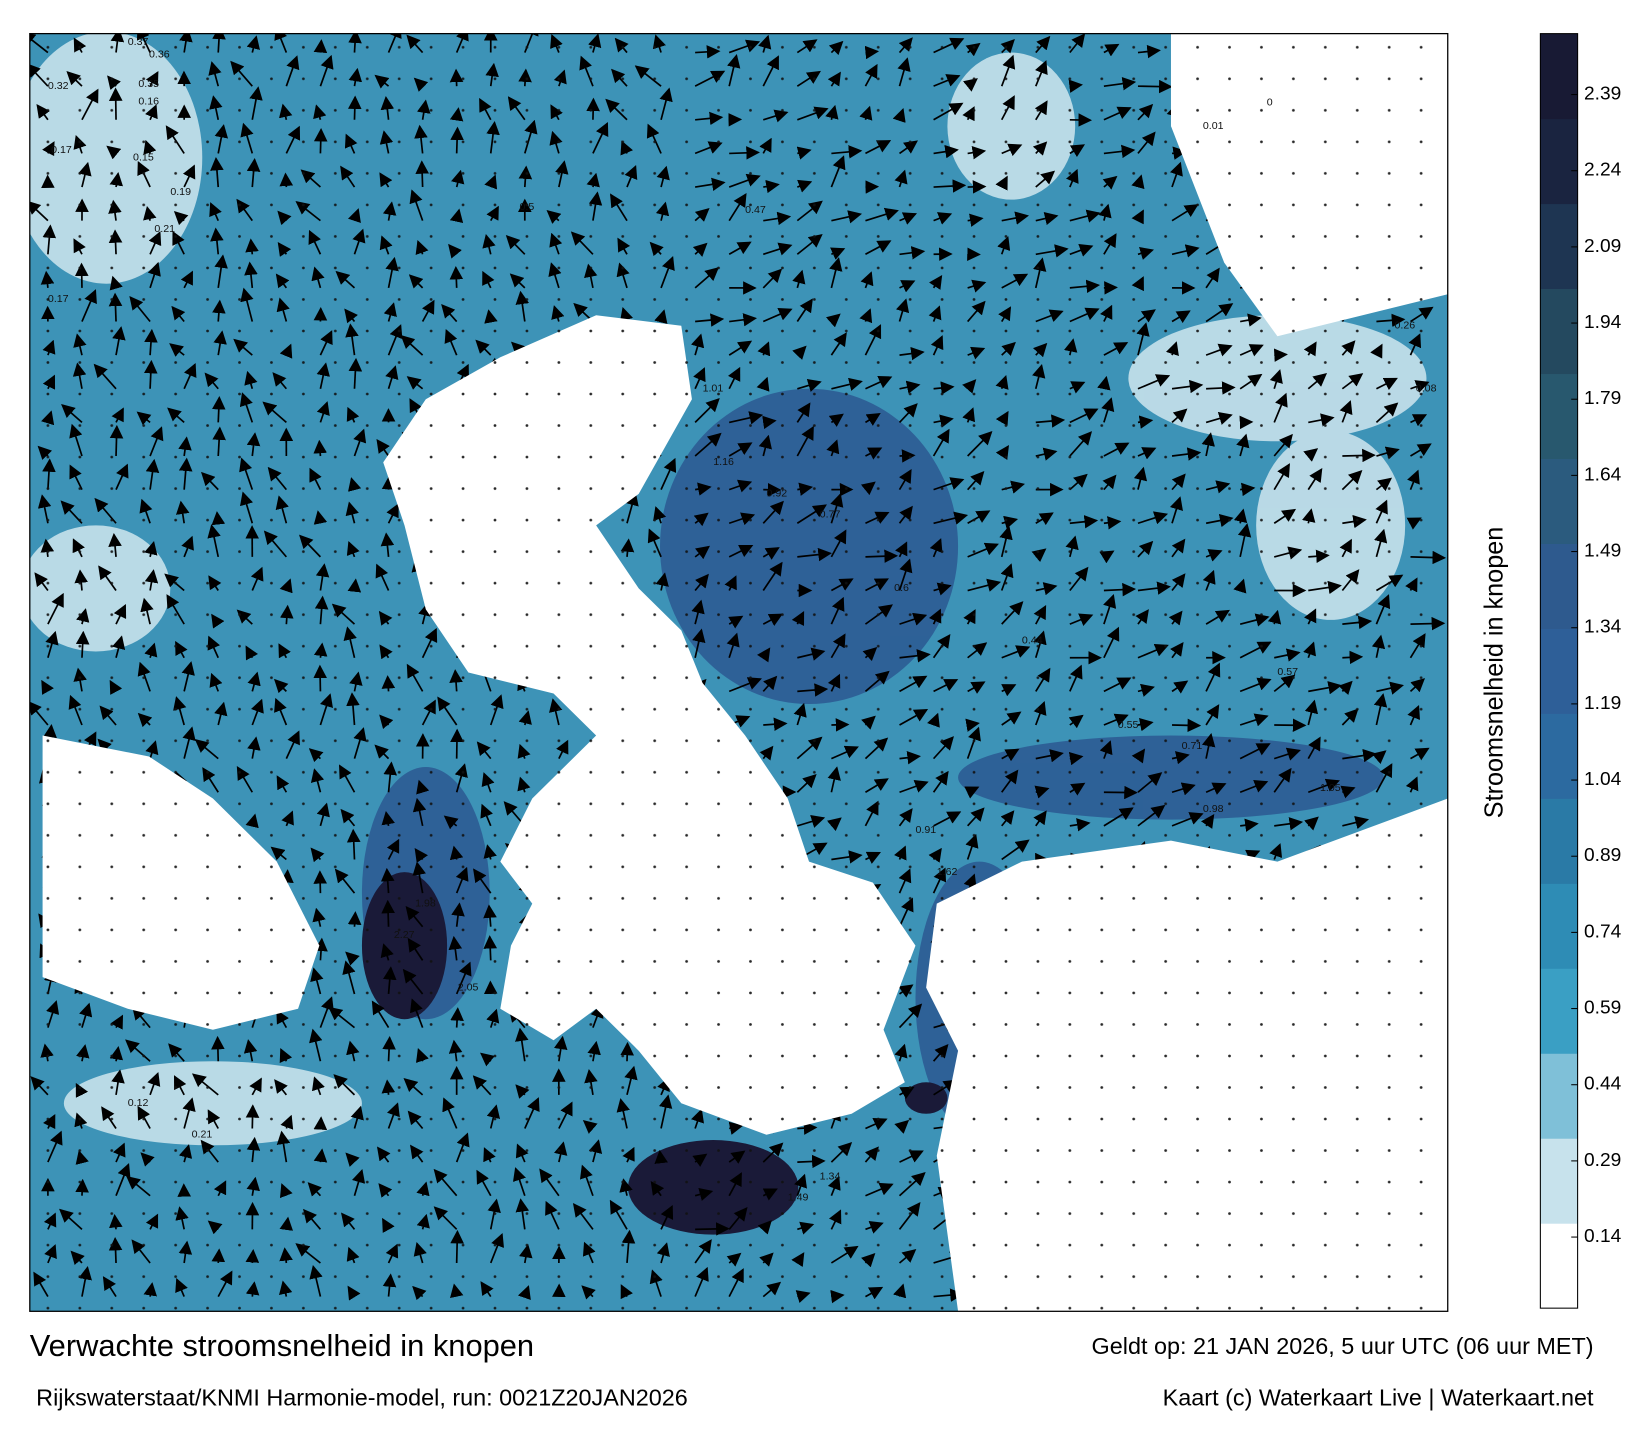  What do you see at coordinates (1602, 246) in the screenshot?
I see `colorbar-tick-label: 2.09` at bounding box center [1602, 246].